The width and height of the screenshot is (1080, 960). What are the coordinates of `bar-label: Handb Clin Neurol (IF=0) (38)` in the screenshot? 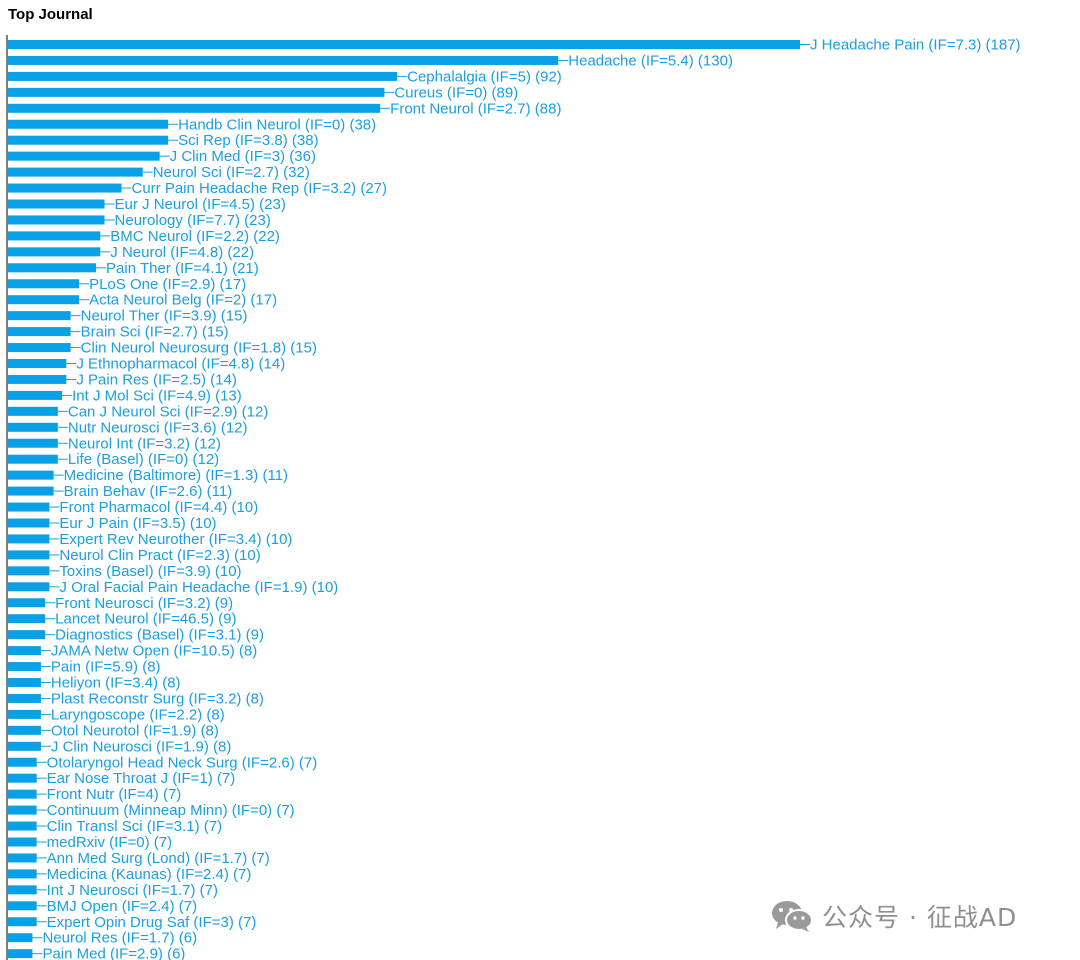 It's located at (277, 124).